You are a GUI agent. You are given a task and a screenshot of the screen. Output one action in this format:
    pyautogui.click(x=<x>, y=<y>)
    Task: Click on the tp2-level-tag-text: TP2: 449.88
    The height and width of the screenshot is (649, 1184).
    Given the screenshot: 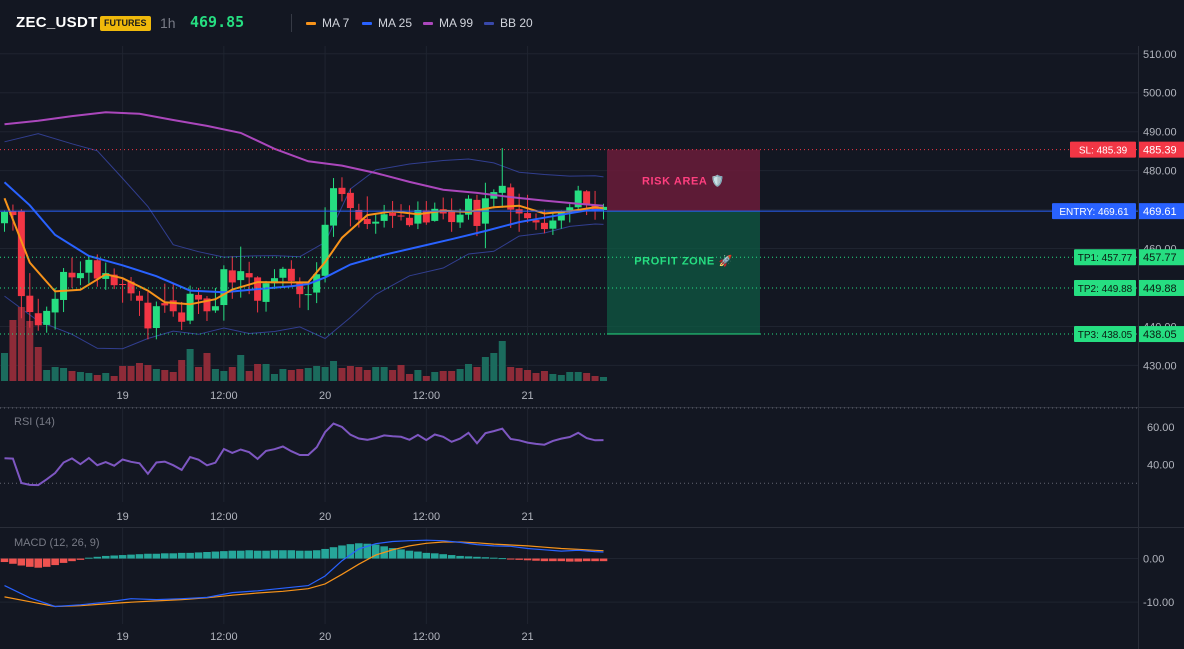 What is the action you would take?
    pyautogui.click(x=1105, y=289)
    